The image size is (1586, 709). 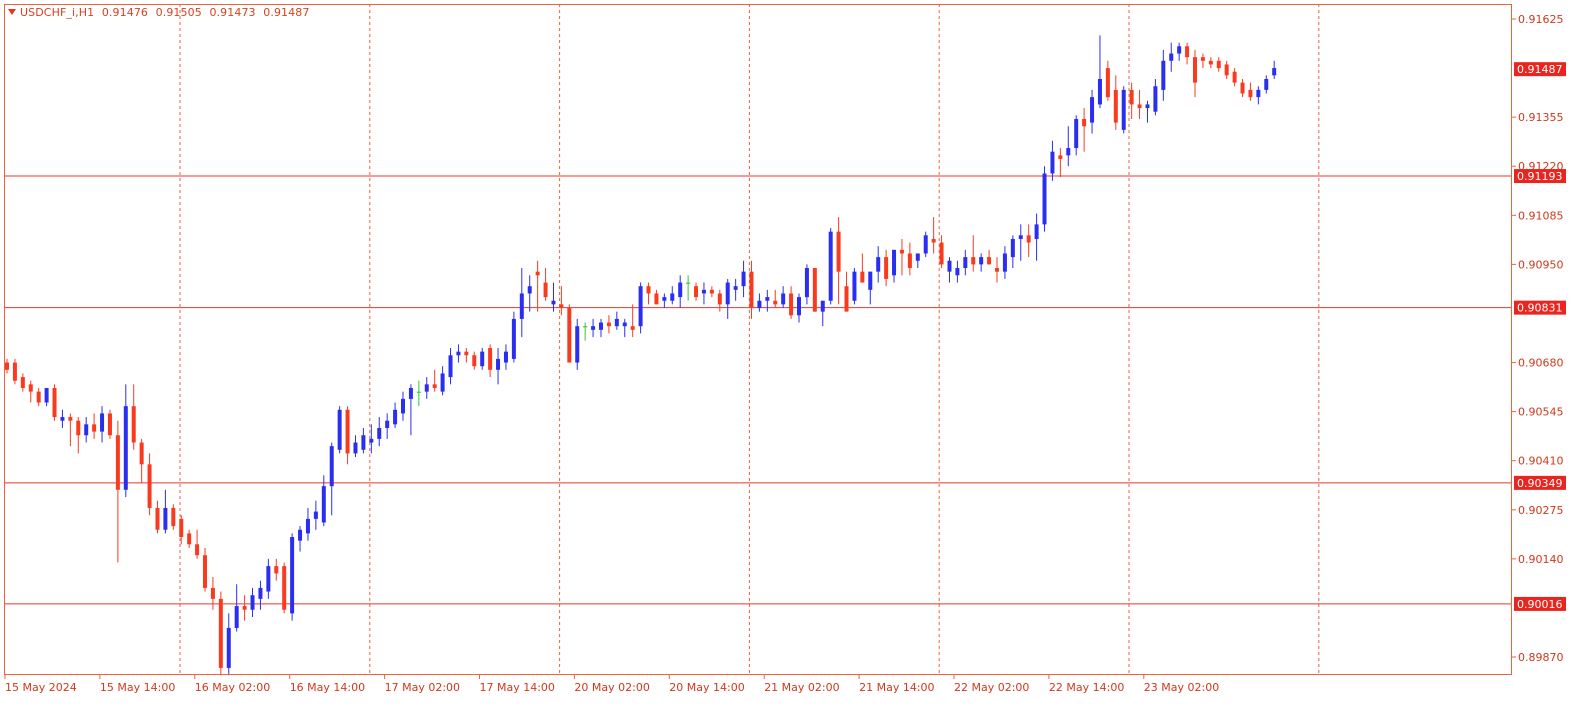 What do you see at coordinates (517, 687) in the screenshot?
I see `x-tick-label: 17 May 14:00` at bounding box center [517, 687].